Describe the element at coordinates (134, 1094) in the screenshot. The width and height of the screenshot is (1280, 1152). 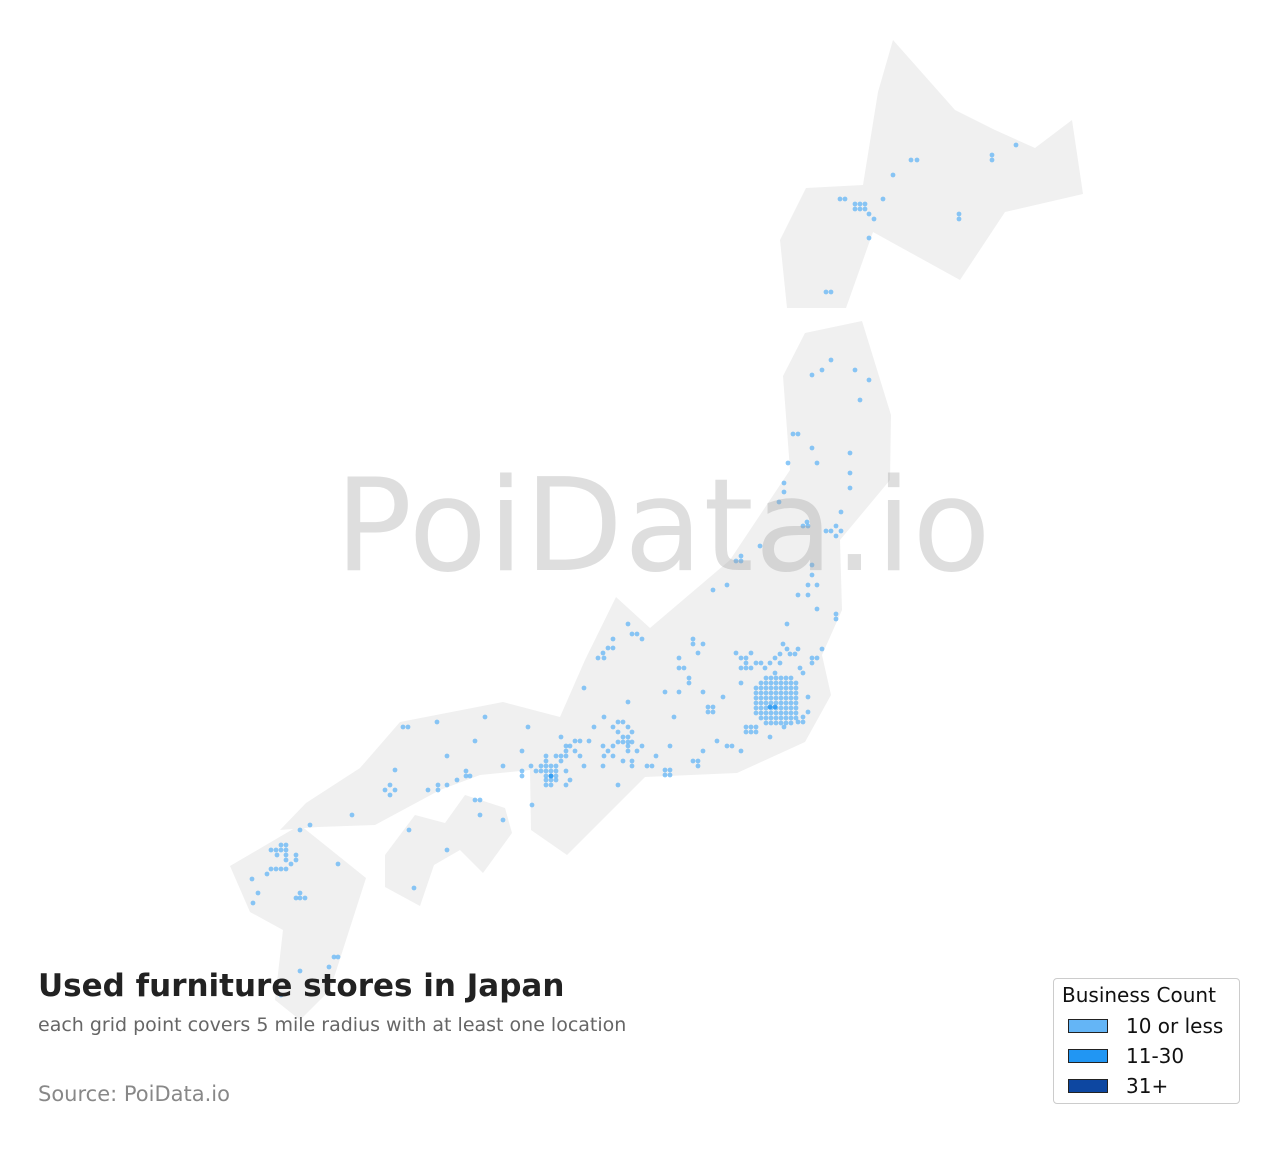
I see `source-note: Source: PoiData.io` at that location.